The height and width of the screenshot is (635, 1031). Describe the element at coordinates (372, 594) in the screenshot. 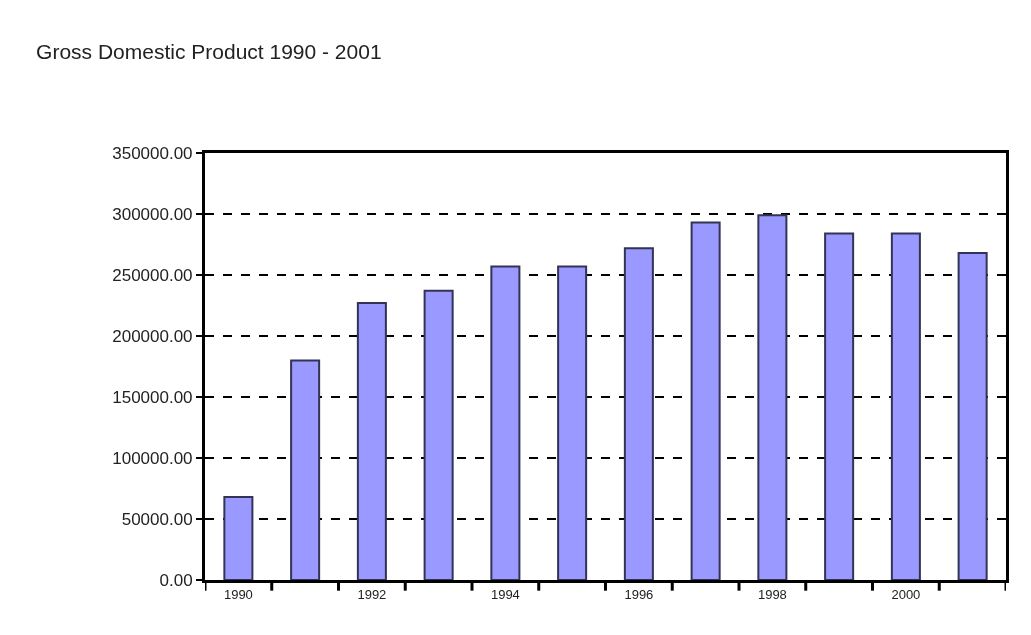

I see `x-tick-label: 1992` at that location.